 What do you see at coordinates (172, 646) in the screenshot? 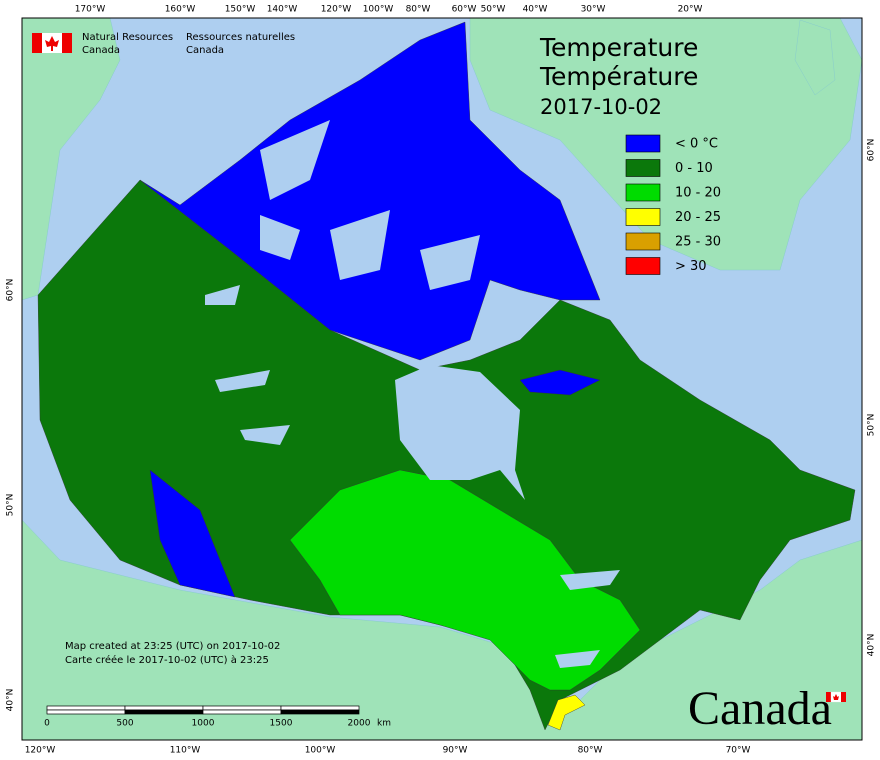
I see `footer-note: Map created at 23:25 (UTC) on 2017-10-02` at bounding box center [172, 646].